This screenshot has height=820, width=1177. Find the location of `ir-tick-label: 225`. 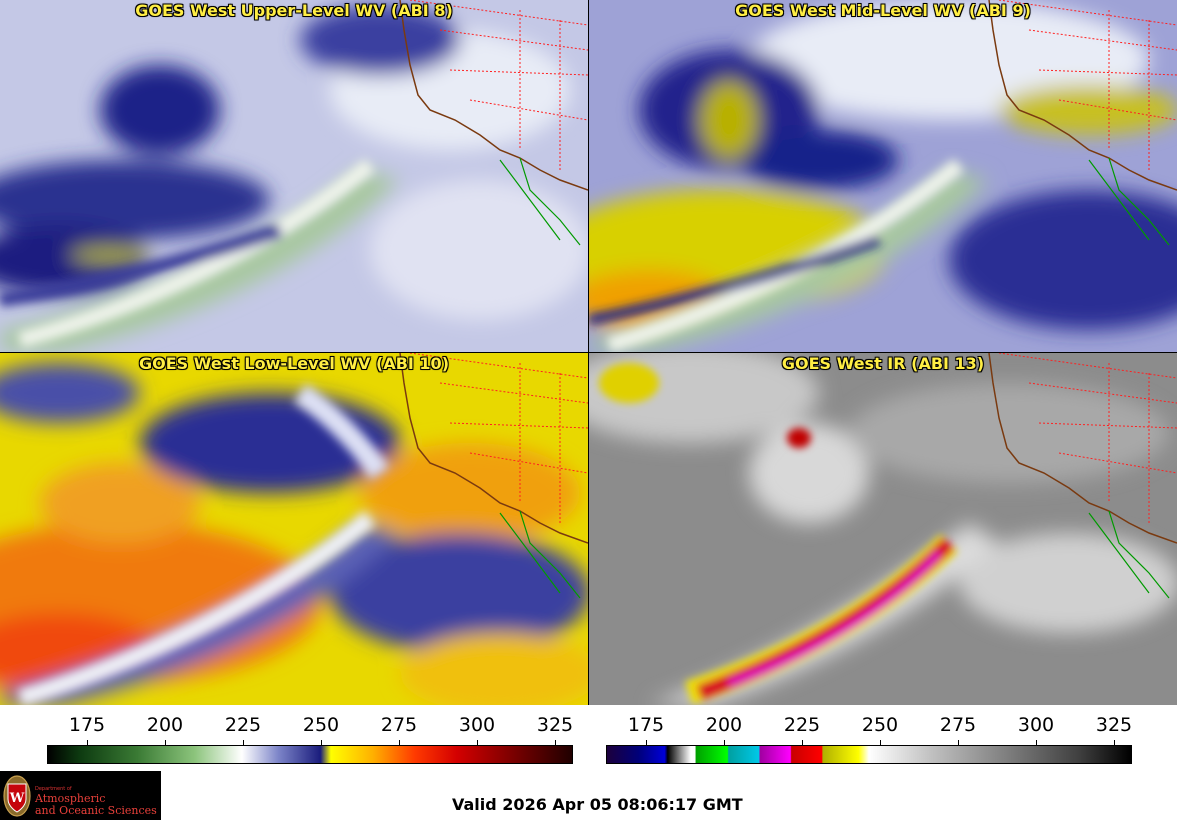

ir-tick-label: 225 is located at coordinates (802, 725).